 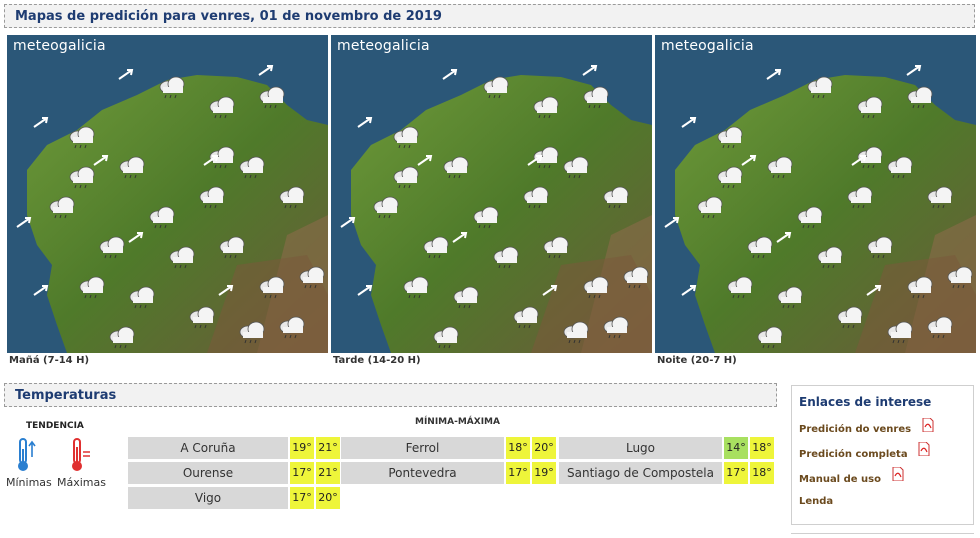 What do you see at coordinates (377, 360) in the screenshot?
I see `map-label-afternoon: Tarde (14-20 H)` at bounding box center [377, 360].